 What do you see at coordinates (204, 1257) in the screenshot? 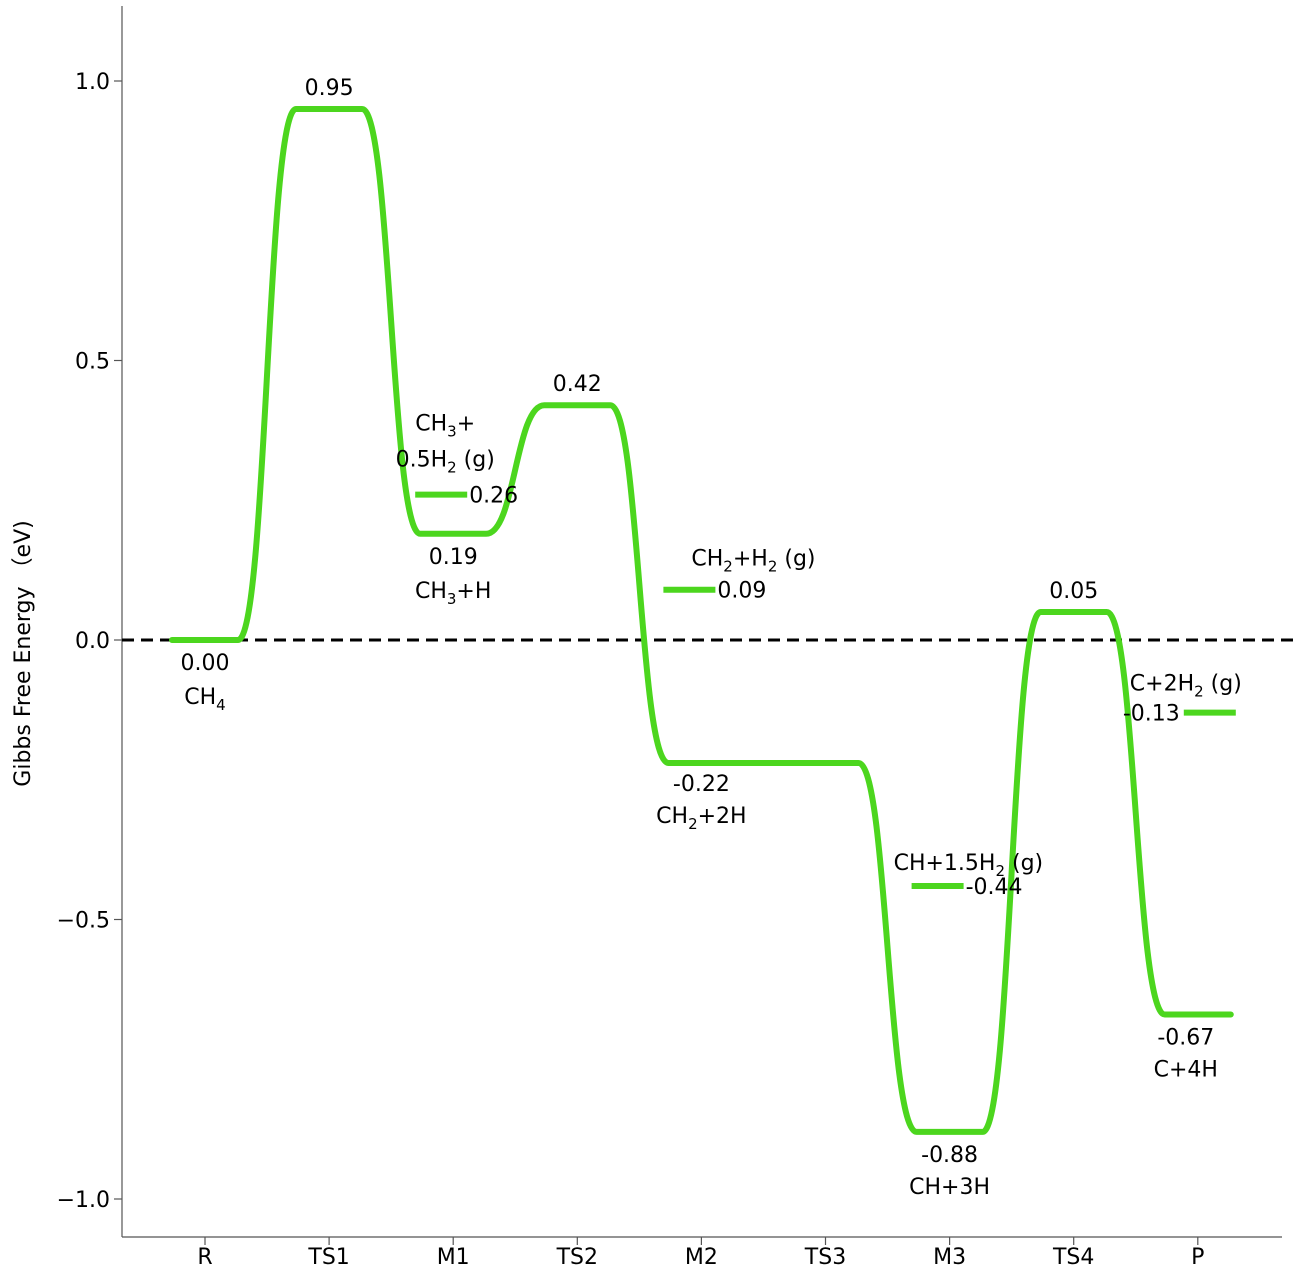
I see `x-tick-label: R` at bounding box center [204, 1257].